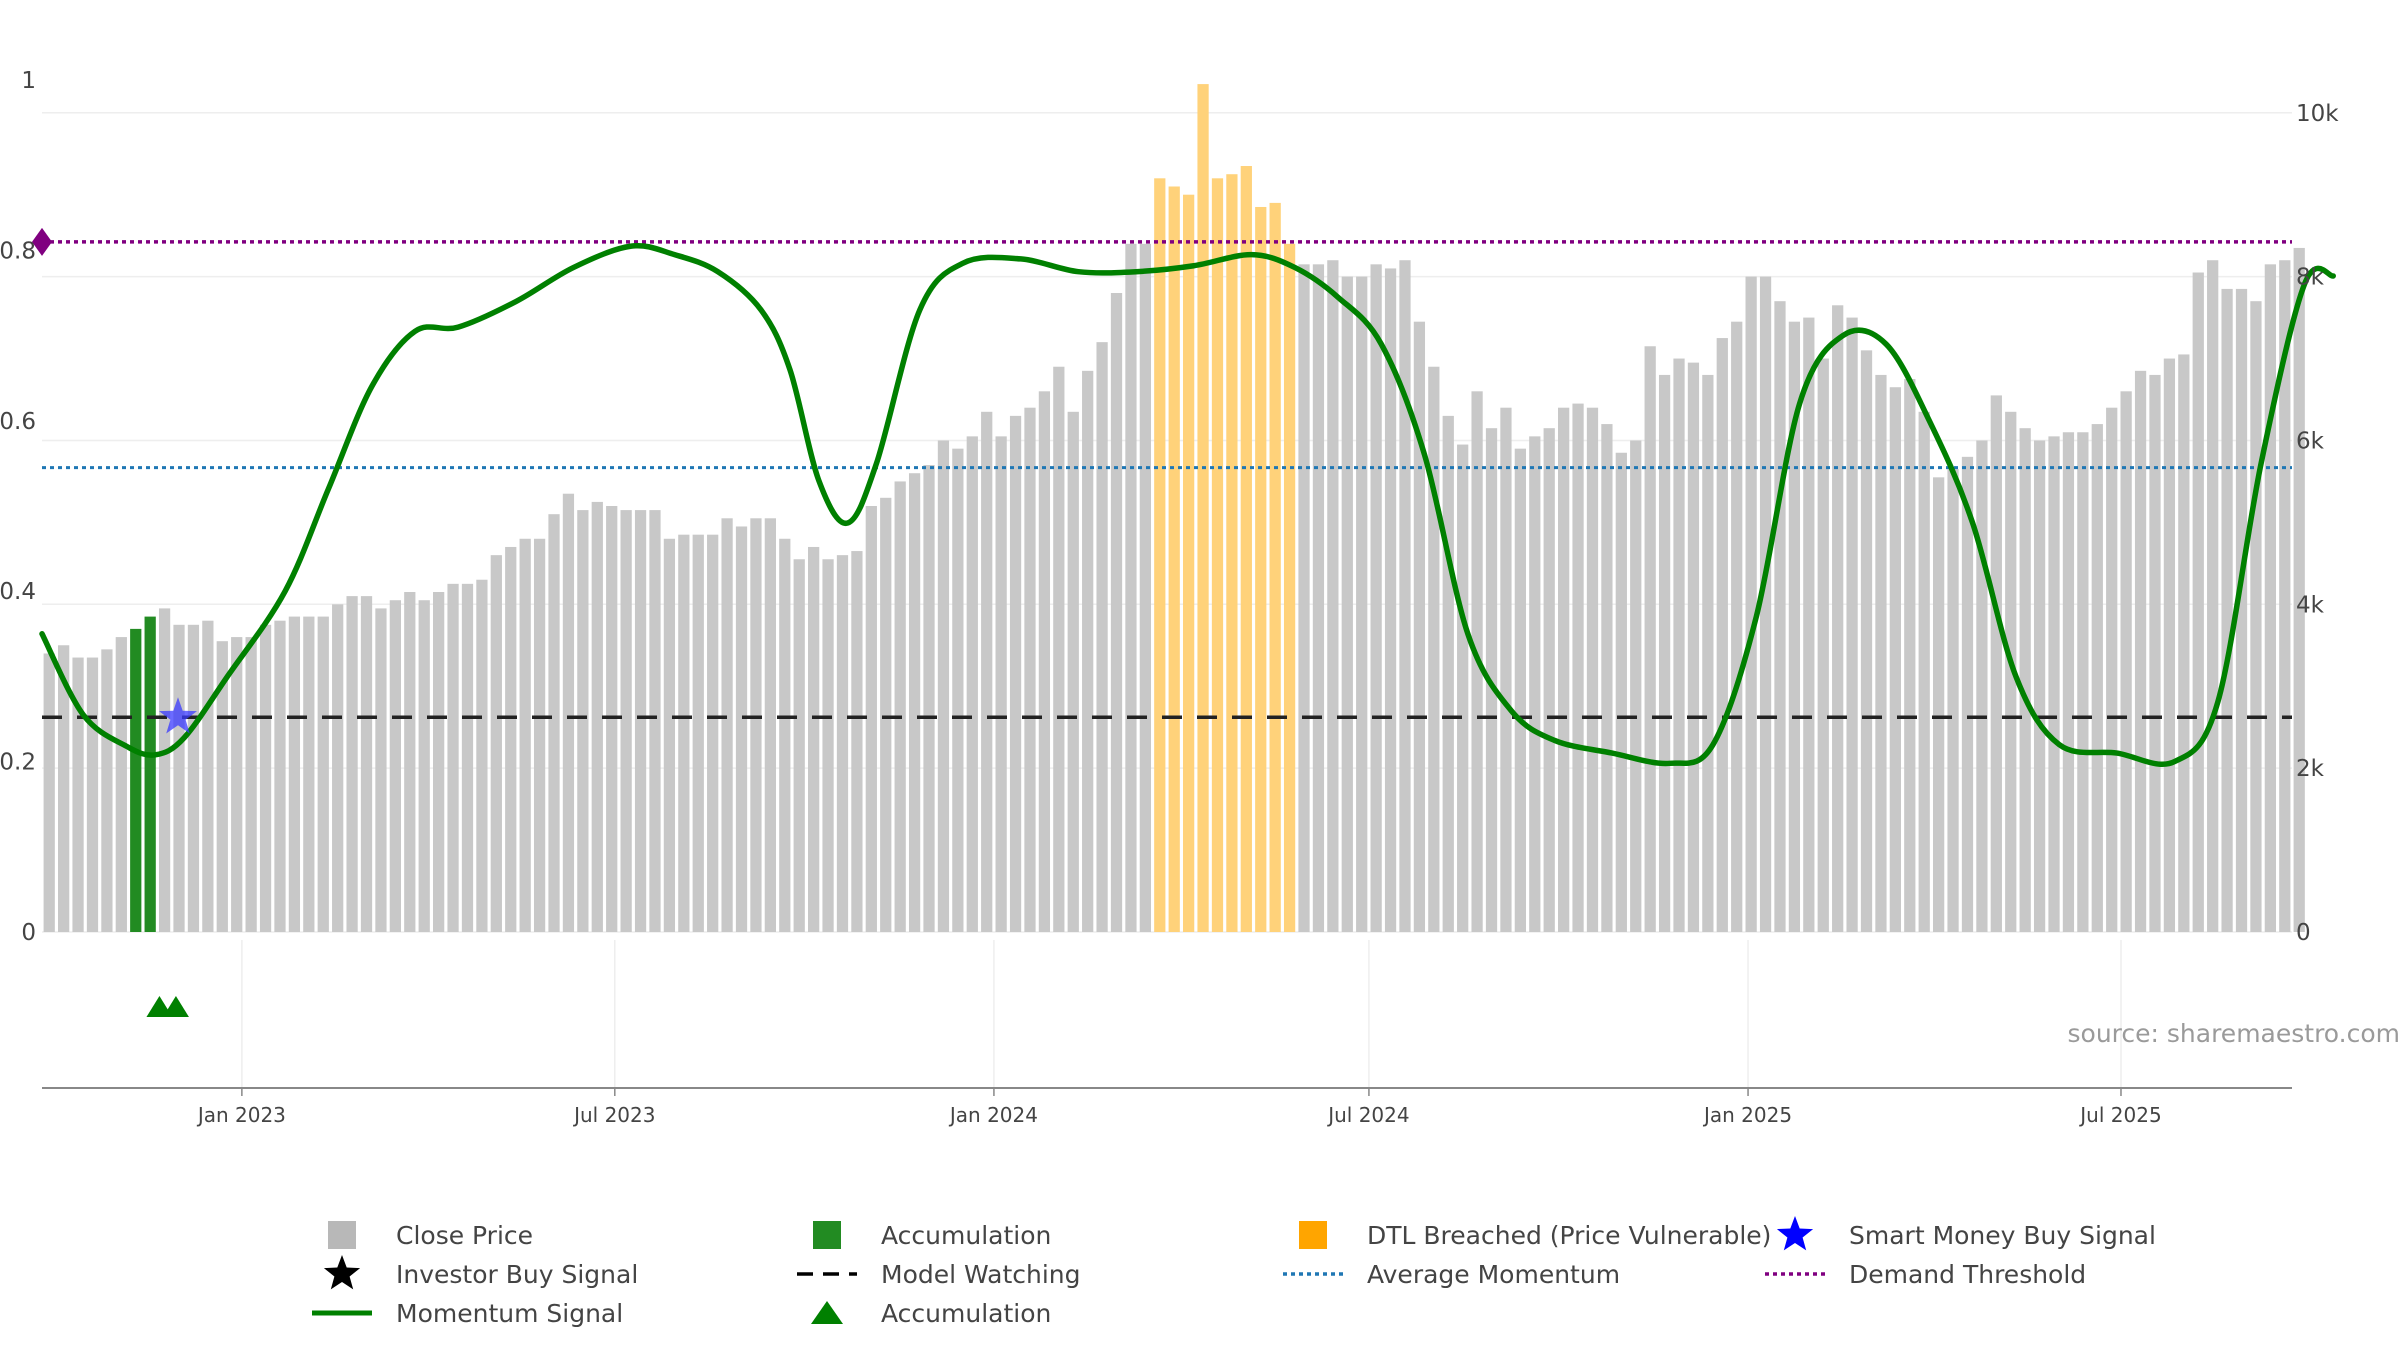 The width and height of the screenshot is (2400, 1354). I want to click on y-right-tick-label: 6k, so click(2310, 441).